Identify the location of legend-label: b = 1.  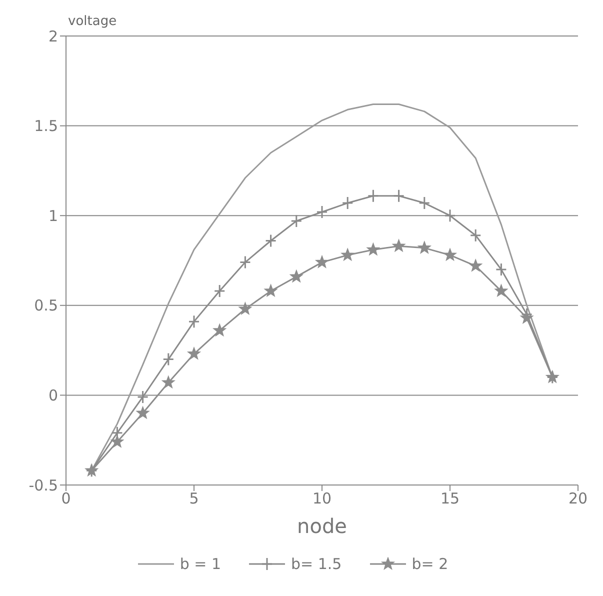
(201, 564).